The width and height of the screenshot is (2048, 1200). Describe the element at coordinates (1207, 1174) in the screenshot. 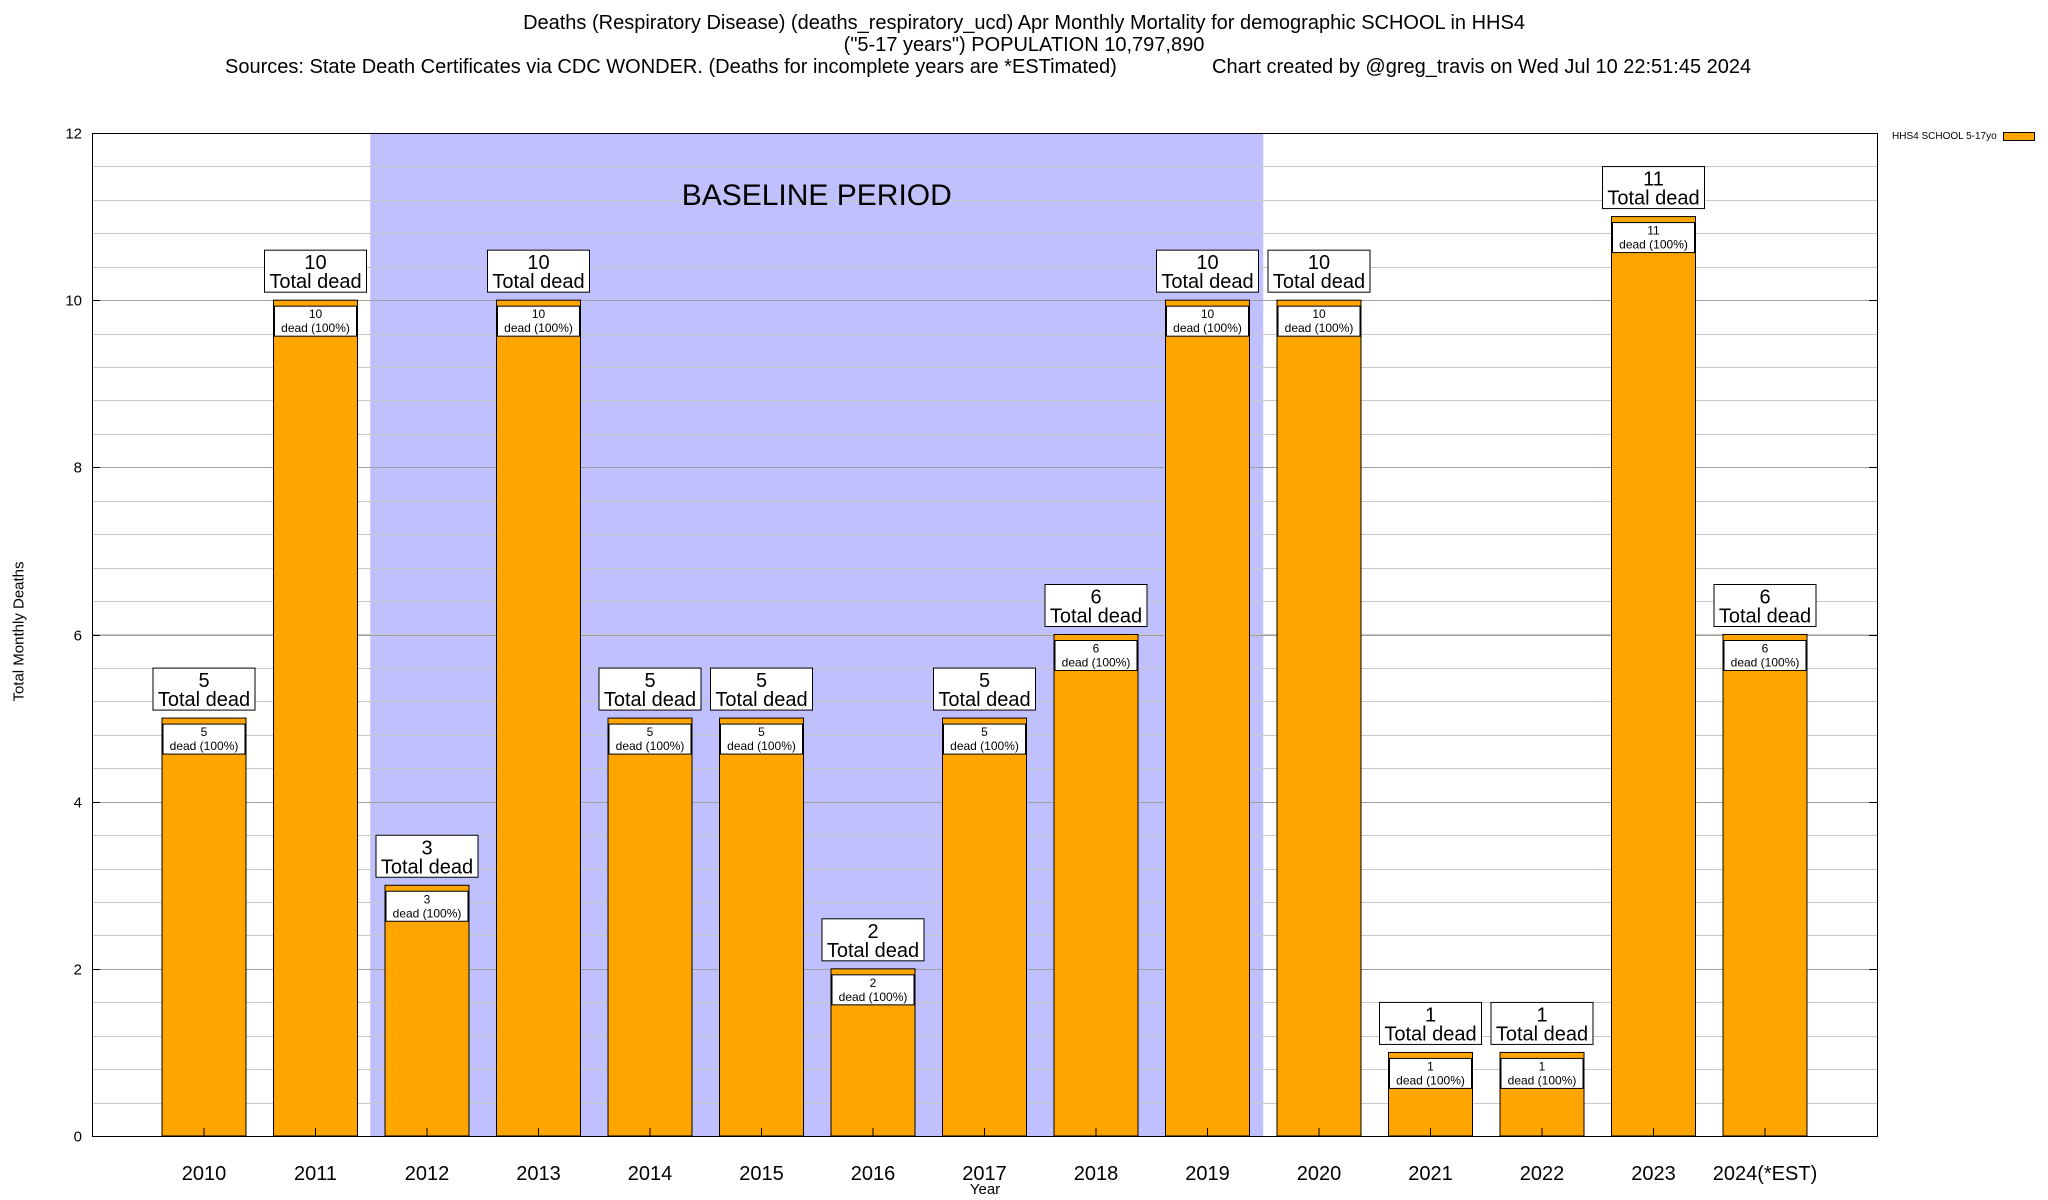

I see `x-tick-label: 2019` at that location.